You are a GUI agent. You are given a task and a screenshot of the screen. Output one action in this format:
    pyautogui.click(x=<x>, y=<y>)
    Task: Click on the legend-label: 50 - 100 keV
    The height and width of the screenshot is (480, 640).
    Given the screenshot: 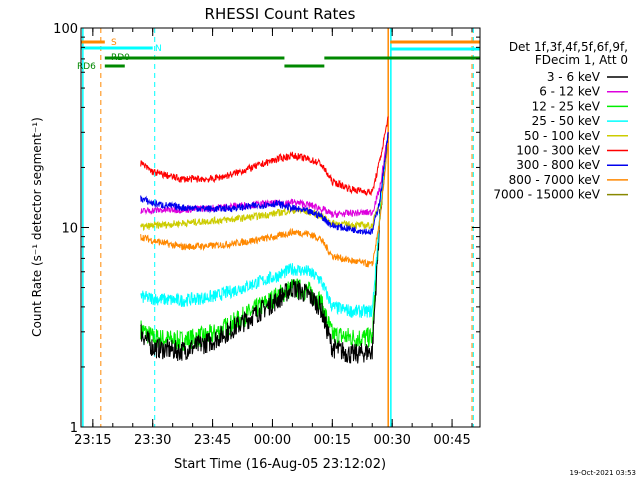 What is the action you would take?
    pyautogui.click(x=562, y=136)
    